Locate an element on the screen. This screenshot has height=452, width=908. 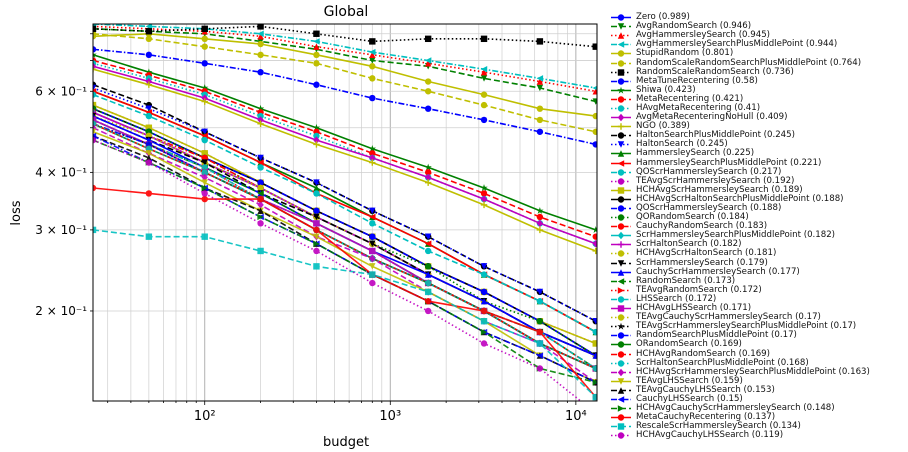
legend-entry: TEAvgRandomSearch (0.172) is located at coordinates (759, 290).